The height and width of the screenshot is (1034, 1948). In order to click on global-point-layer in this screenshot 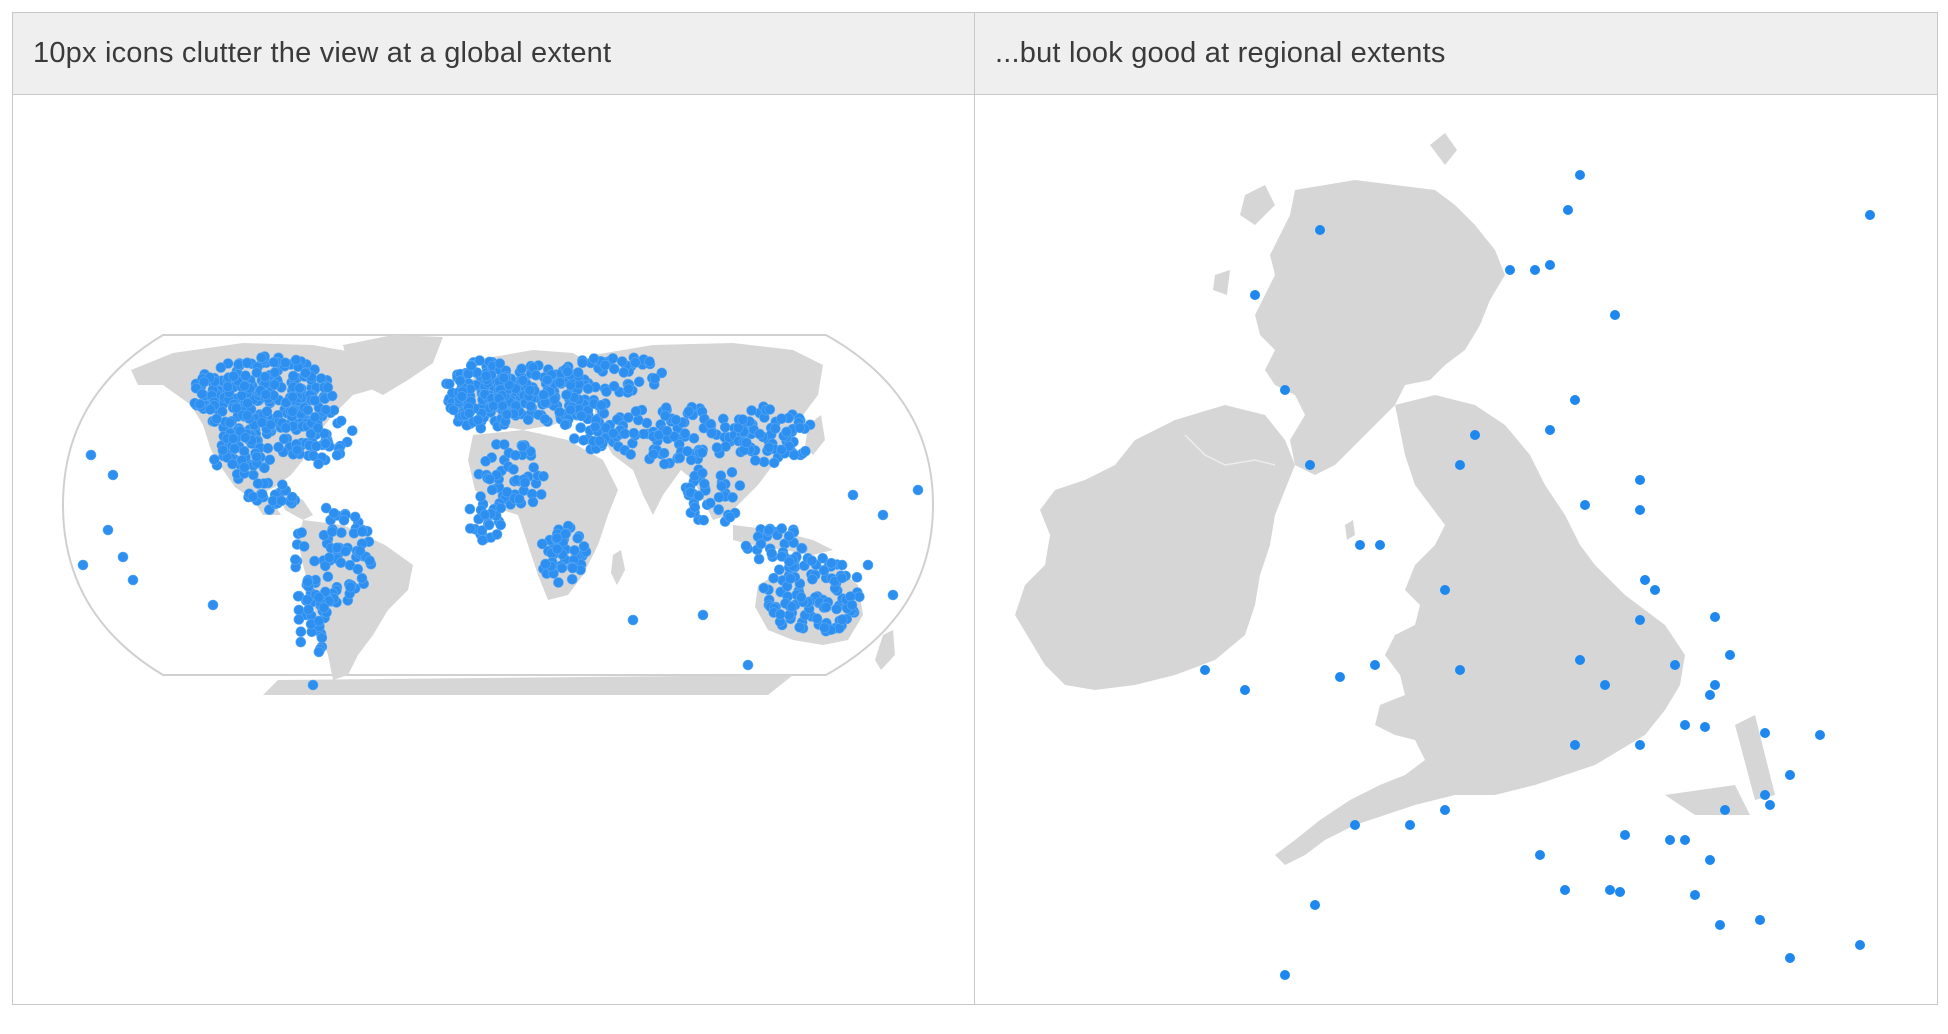, I will do `click(500, 521)`.